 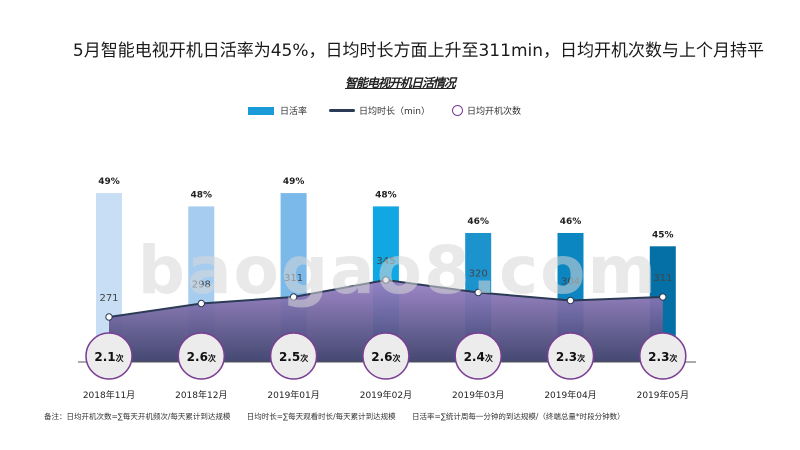 I want to click on legend-item-line: 日均时长（min）, so click(x=379, y=110).